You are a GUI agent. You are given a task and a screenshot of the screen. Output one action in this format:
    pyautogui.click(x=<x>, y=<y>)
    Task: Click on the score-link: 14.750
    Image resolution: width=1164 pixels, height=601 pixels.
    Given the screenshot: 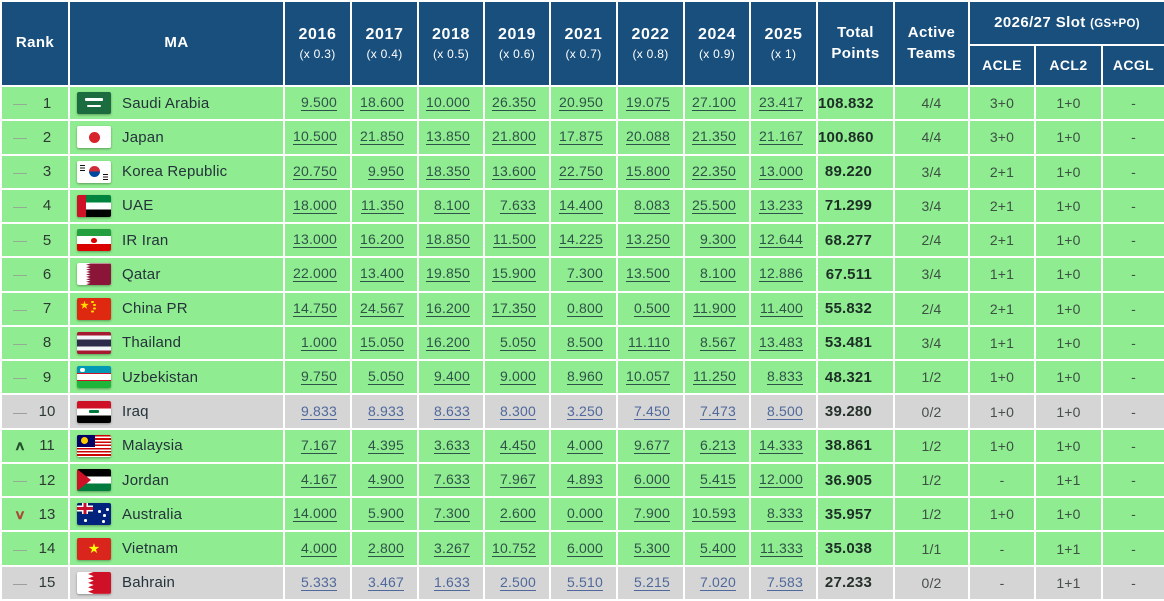 What is the action you would take?
    pyautogui.click(x=314, y=307)
    